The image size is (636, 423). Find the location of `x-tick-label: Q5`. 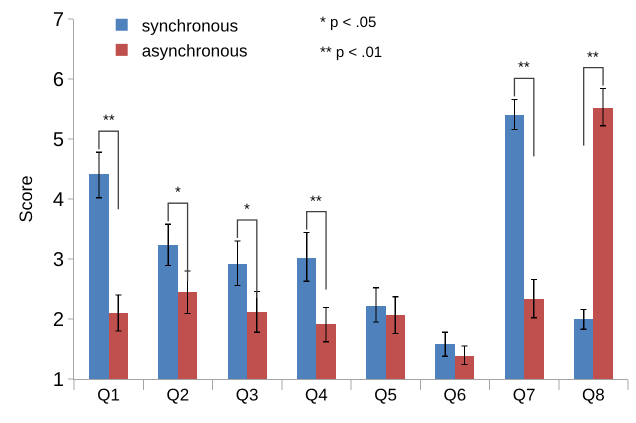

x-tick-label: Q5 is located at coordinates (385, 394).